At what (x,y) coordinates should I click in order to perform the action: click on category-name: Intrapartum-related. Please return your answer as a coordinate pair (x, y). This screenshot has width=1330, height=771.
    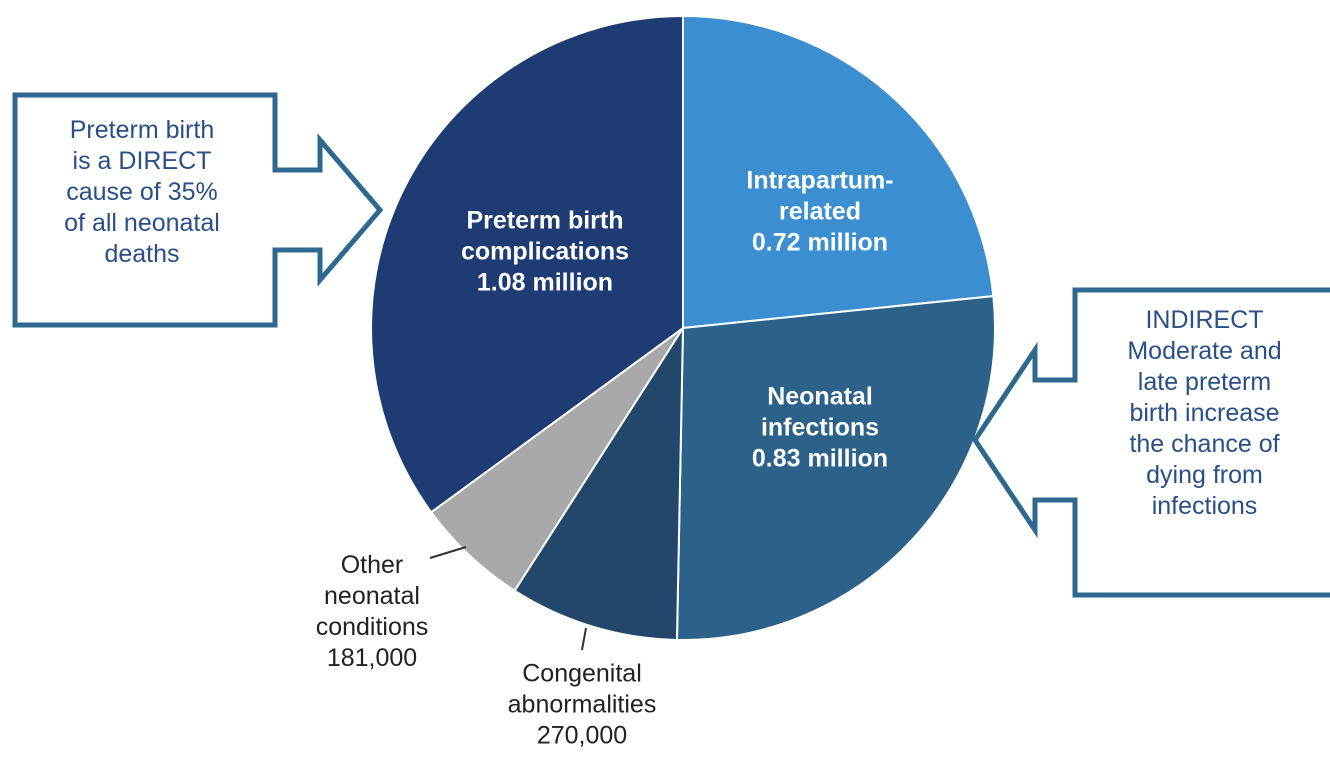
    Looking at the image, I should click on (820, 196).